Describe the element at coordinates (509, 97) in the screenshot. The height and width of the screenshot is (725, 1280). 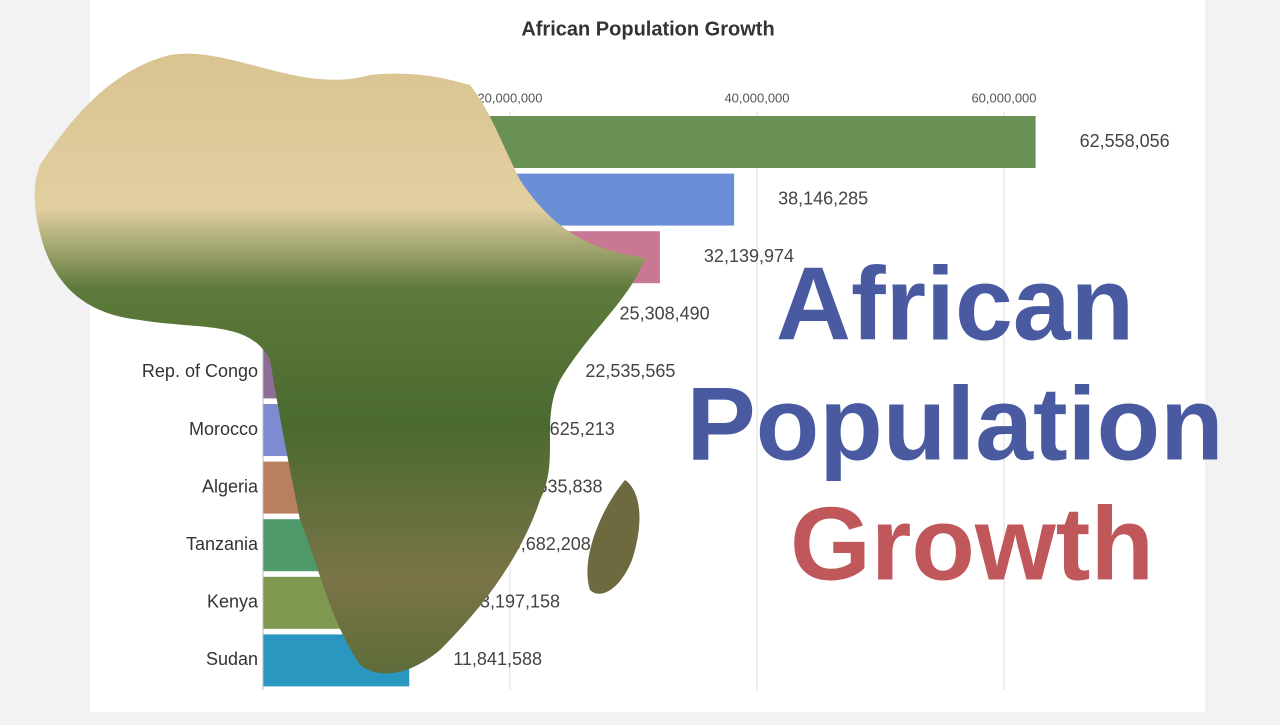
I see `x-tick-label: 20,000,000` at that location.